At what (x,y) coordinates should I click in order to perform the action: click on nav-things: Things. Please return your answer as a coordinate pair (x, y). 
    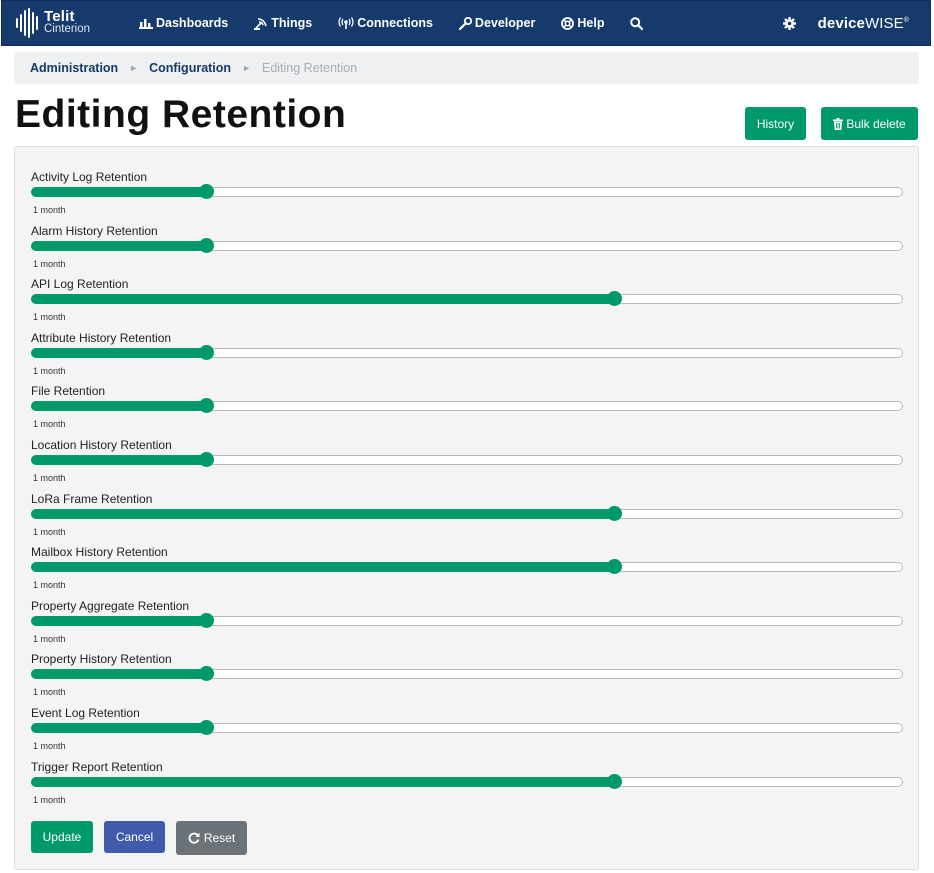
    Looking at the image, I should click on (283, 23).